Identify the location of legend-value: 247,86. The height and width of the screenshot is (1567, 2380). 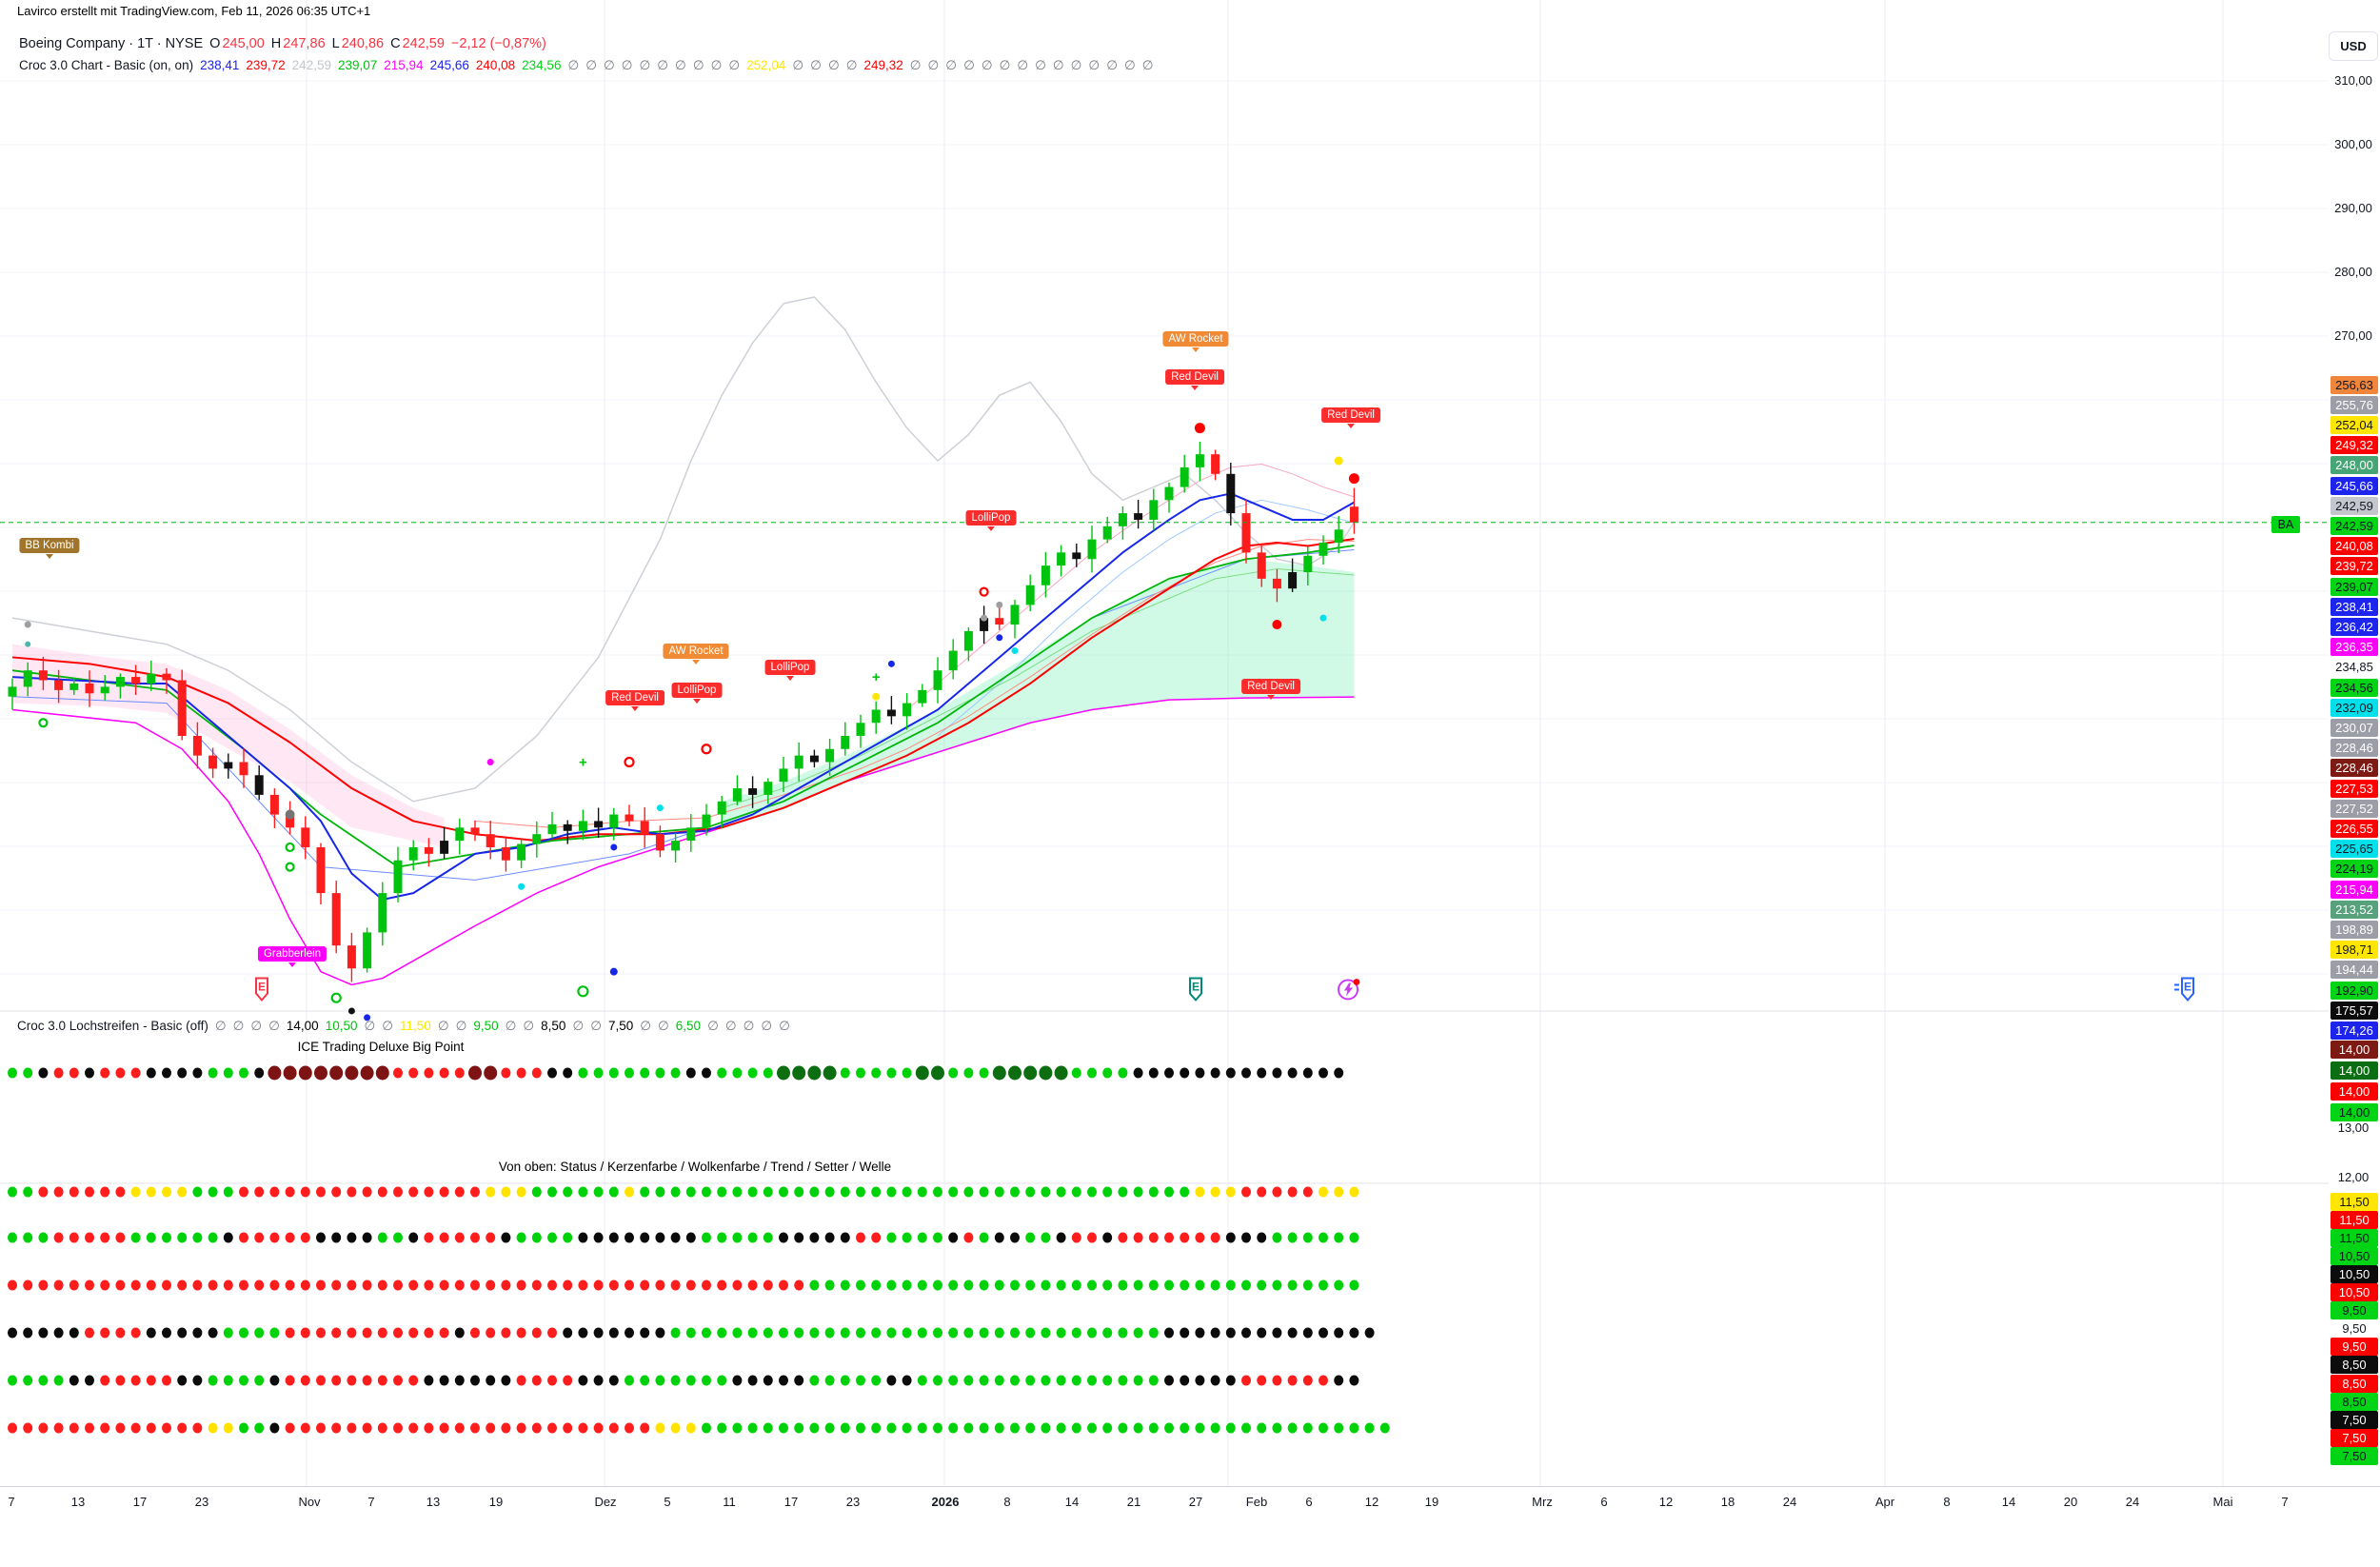
(304, 43).